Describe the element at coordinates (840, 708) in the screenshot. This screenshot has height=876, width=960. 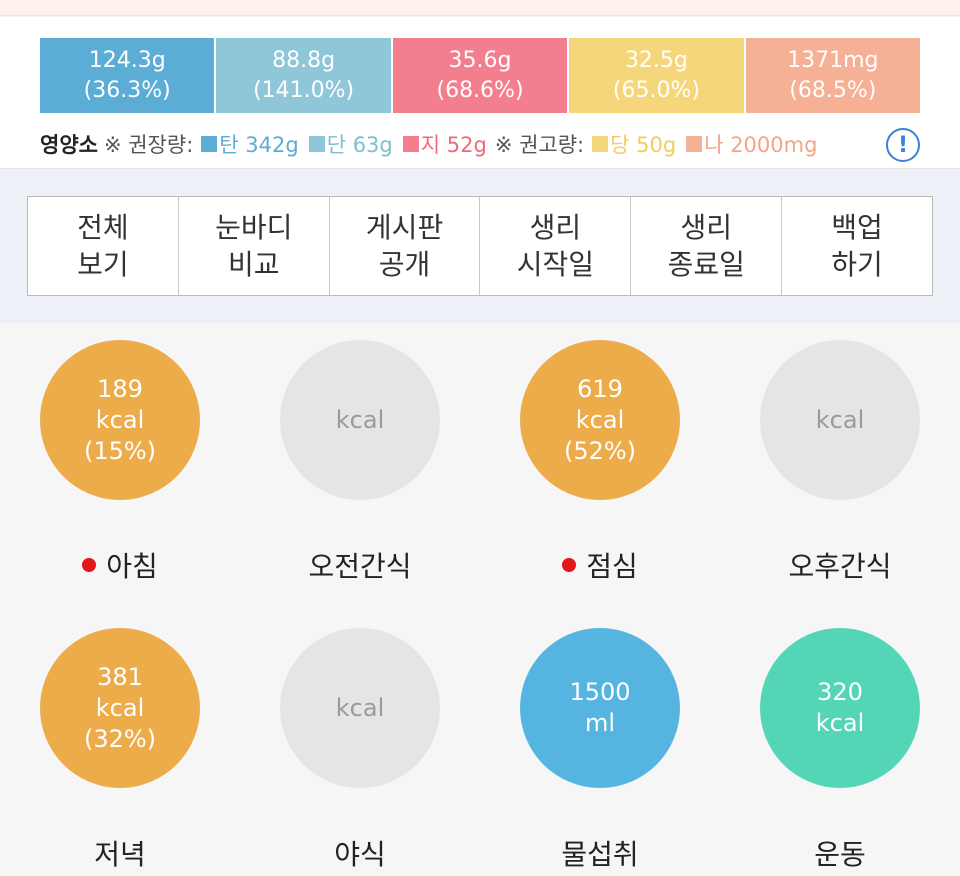
I see `meal-circle: 320 kcal` at that location.